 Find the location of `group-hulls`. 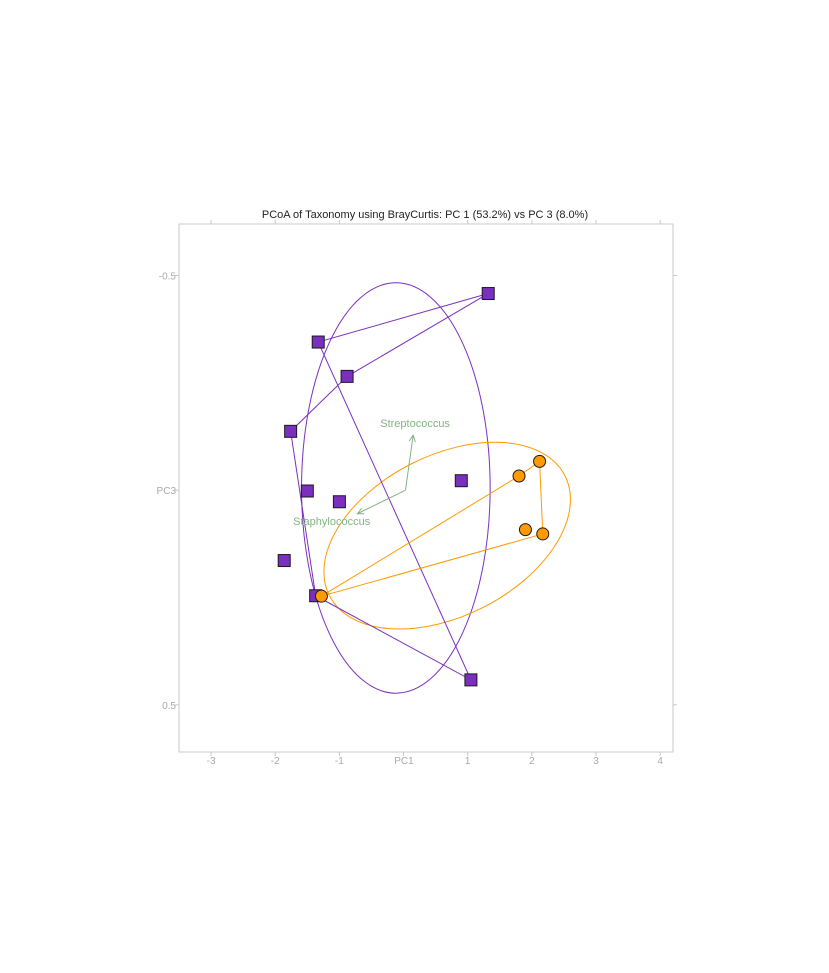

group-hulls is located at coordinates (417, 487).